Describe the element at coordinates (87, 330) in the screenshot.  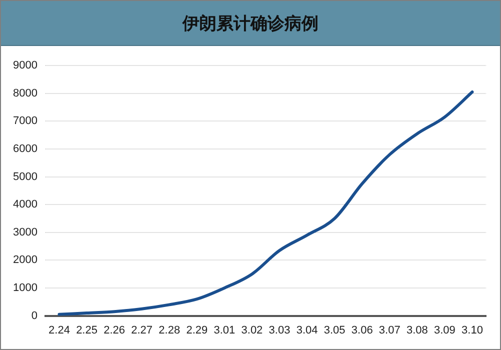
I see `x-tick-label: 2.25` at that location.